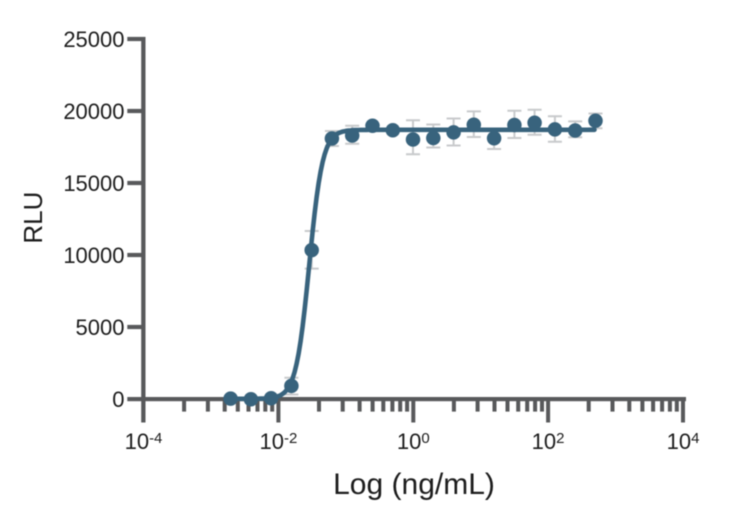 This screenshot has width=736, height=530. Describe the element at coordinates (144, 441) in the screenshot. I see `svg-text: 10-4` at that location.